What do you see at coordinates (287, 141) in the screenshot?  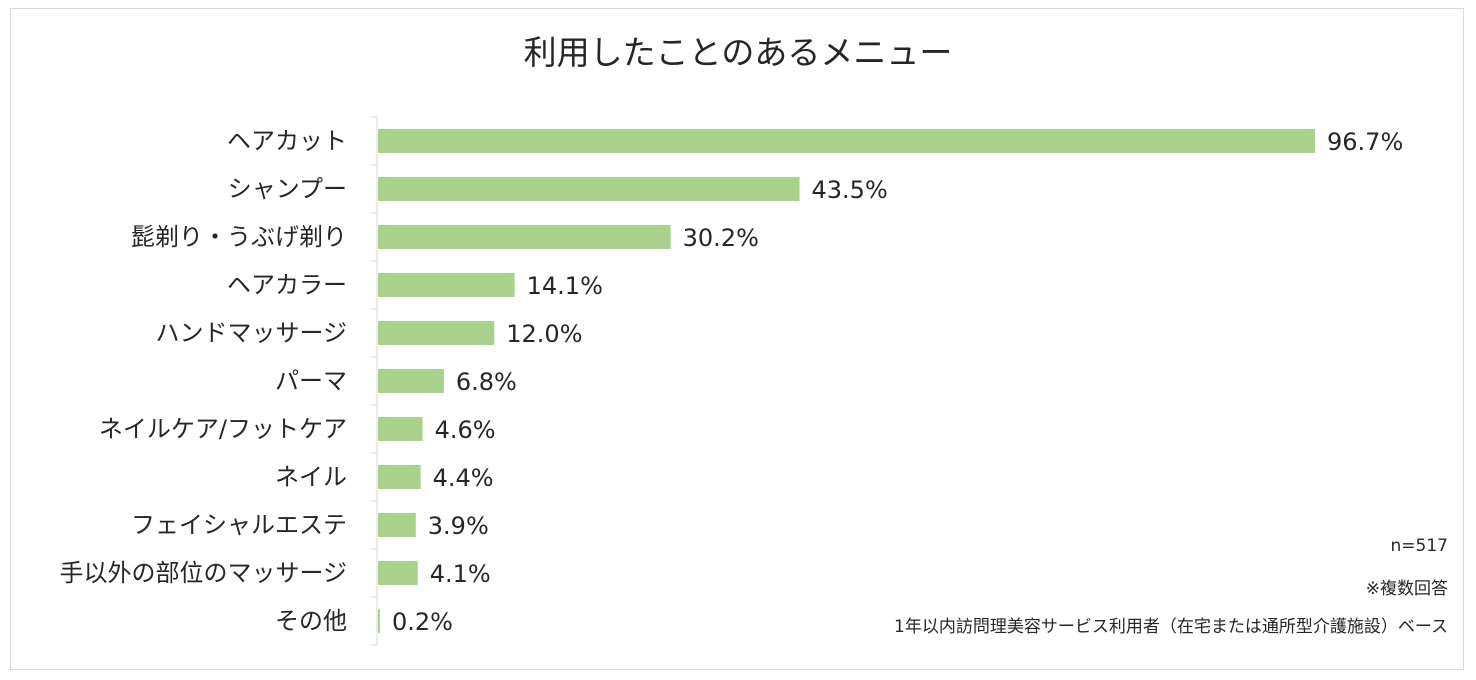 I see `category-label: ヘアカット` at bounding box center [287, 141].